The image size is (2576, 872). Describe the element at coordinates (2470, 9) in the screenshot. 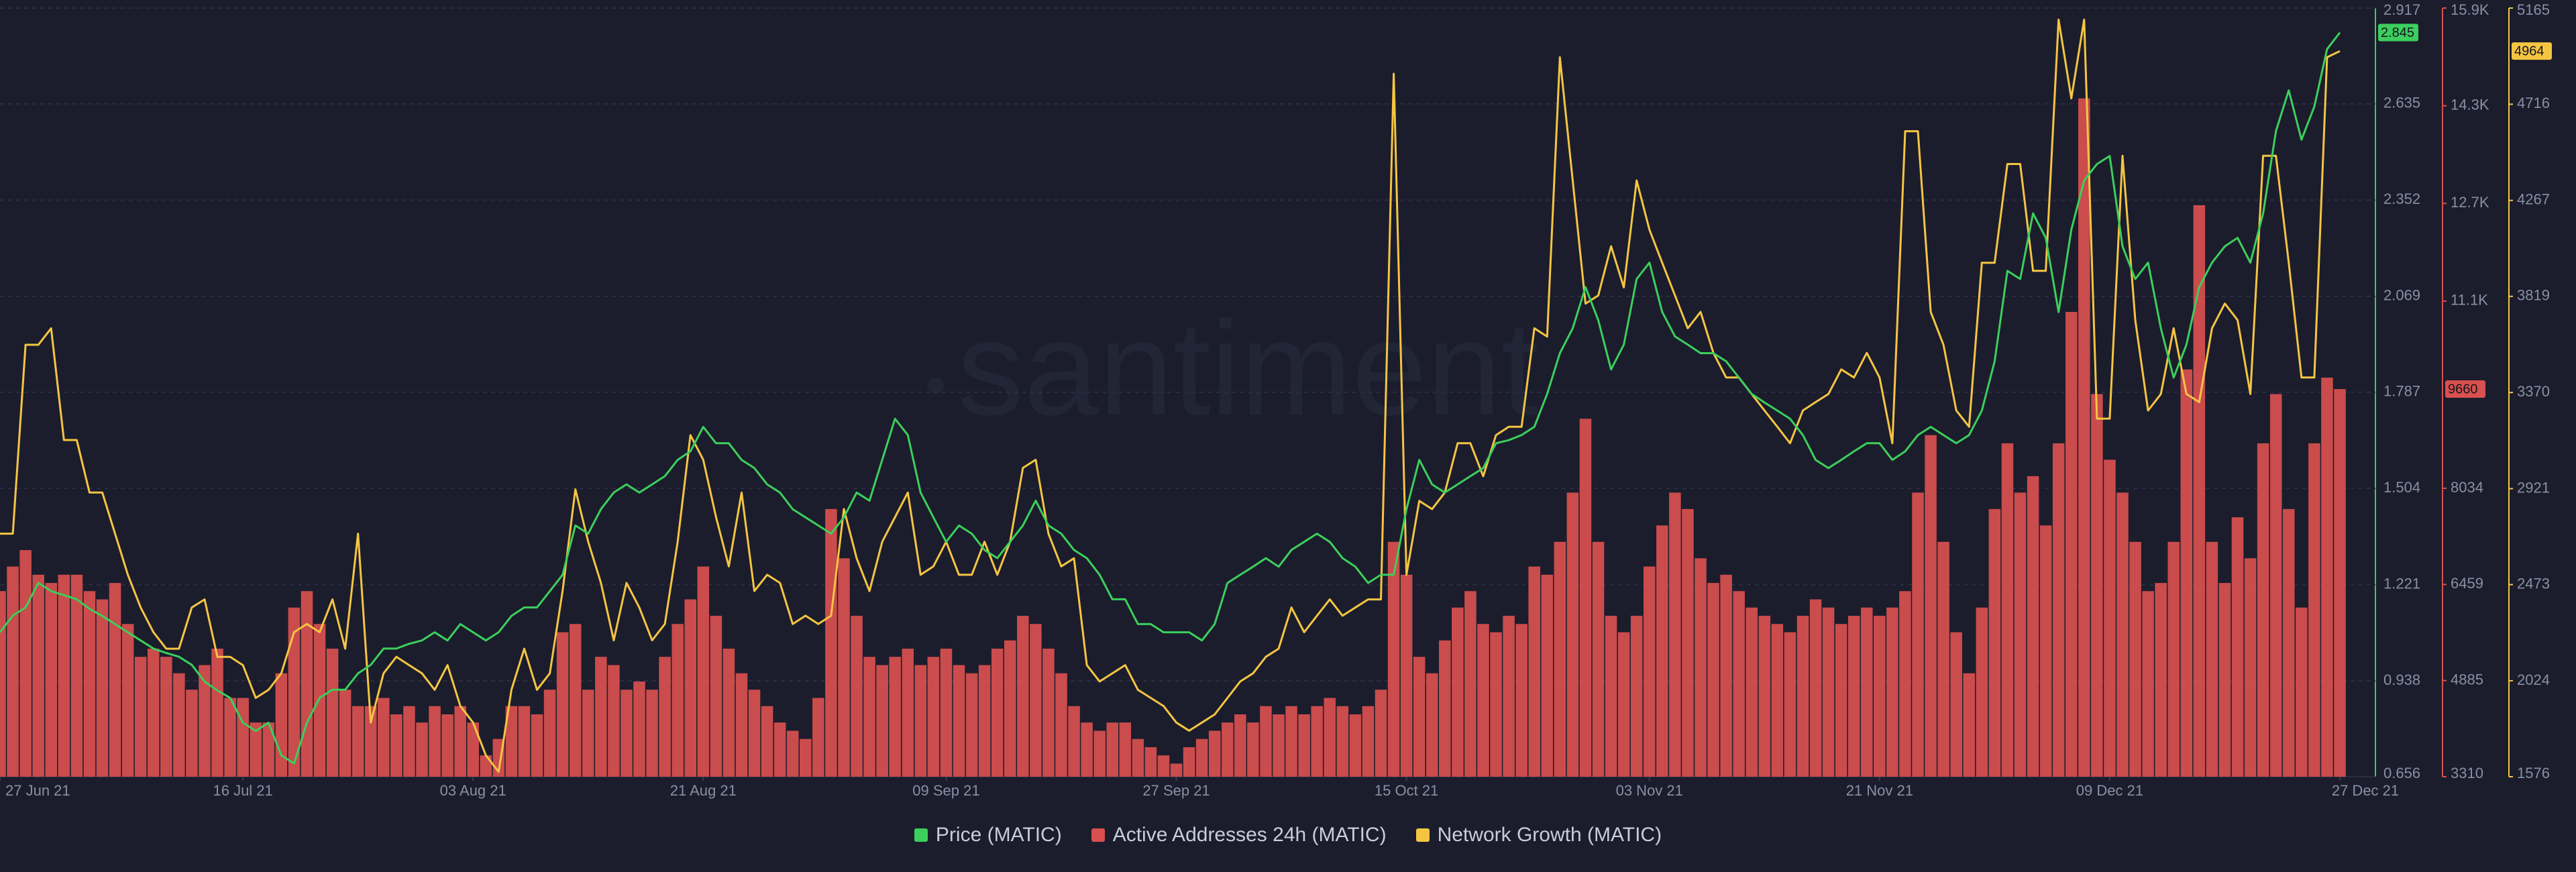

I see `y-tick-label: 15.9K` at that location.